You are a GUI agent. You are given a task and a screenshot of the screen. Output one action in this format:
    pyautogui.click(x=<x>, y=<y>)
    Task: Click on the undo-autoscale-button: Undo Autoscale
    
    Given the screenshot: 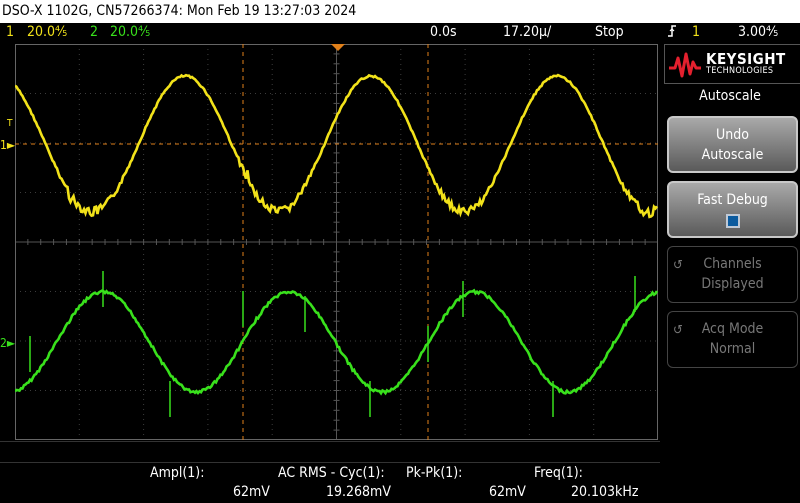 What is the action you would take?
    pyautogui.click(x=732, y=144)
    